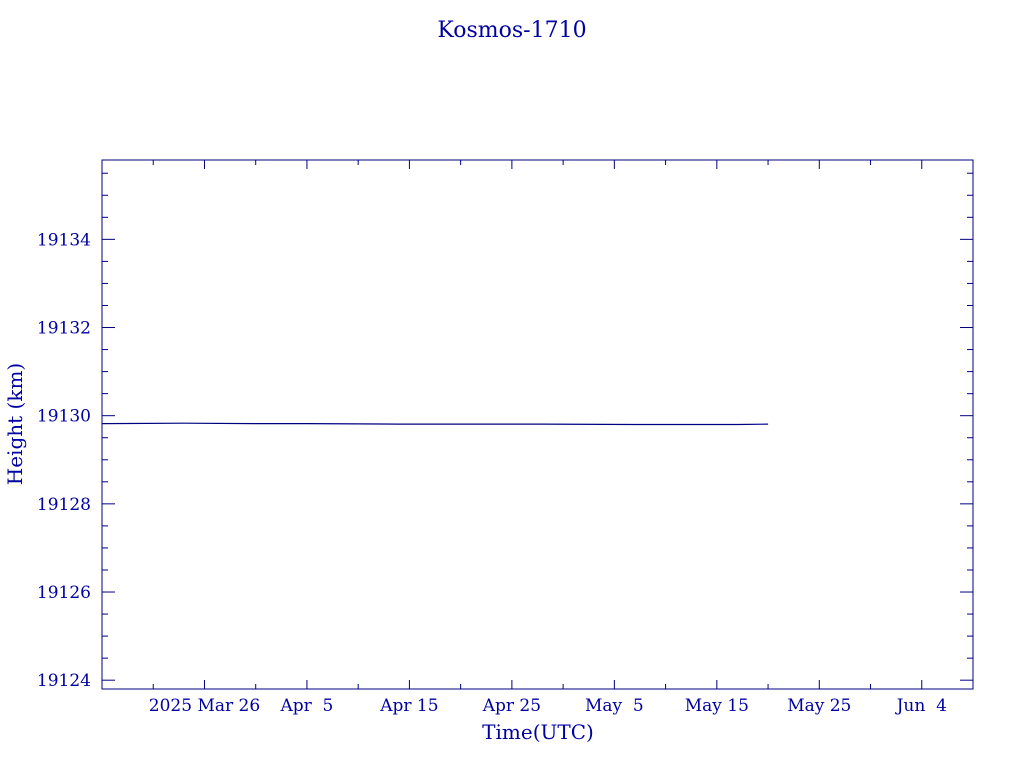  What do you see at coordinates (64, 593) in the screenshot?
I see `y-tick-label: 19126` at bounding box center [64, 593].